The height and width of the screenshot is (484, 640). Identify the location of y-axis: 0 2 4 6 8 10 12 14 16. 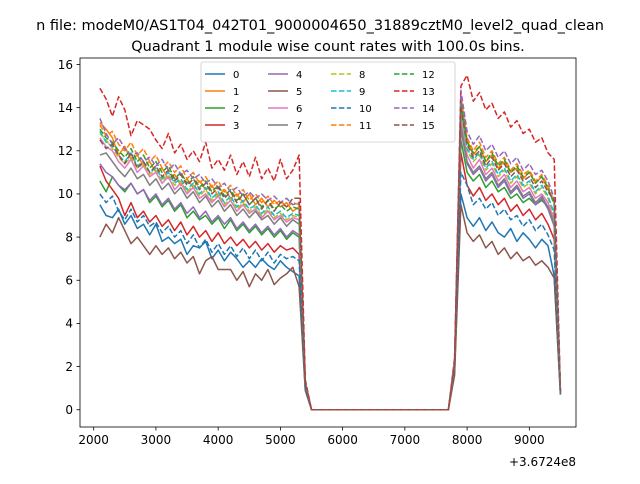
(69, 237).